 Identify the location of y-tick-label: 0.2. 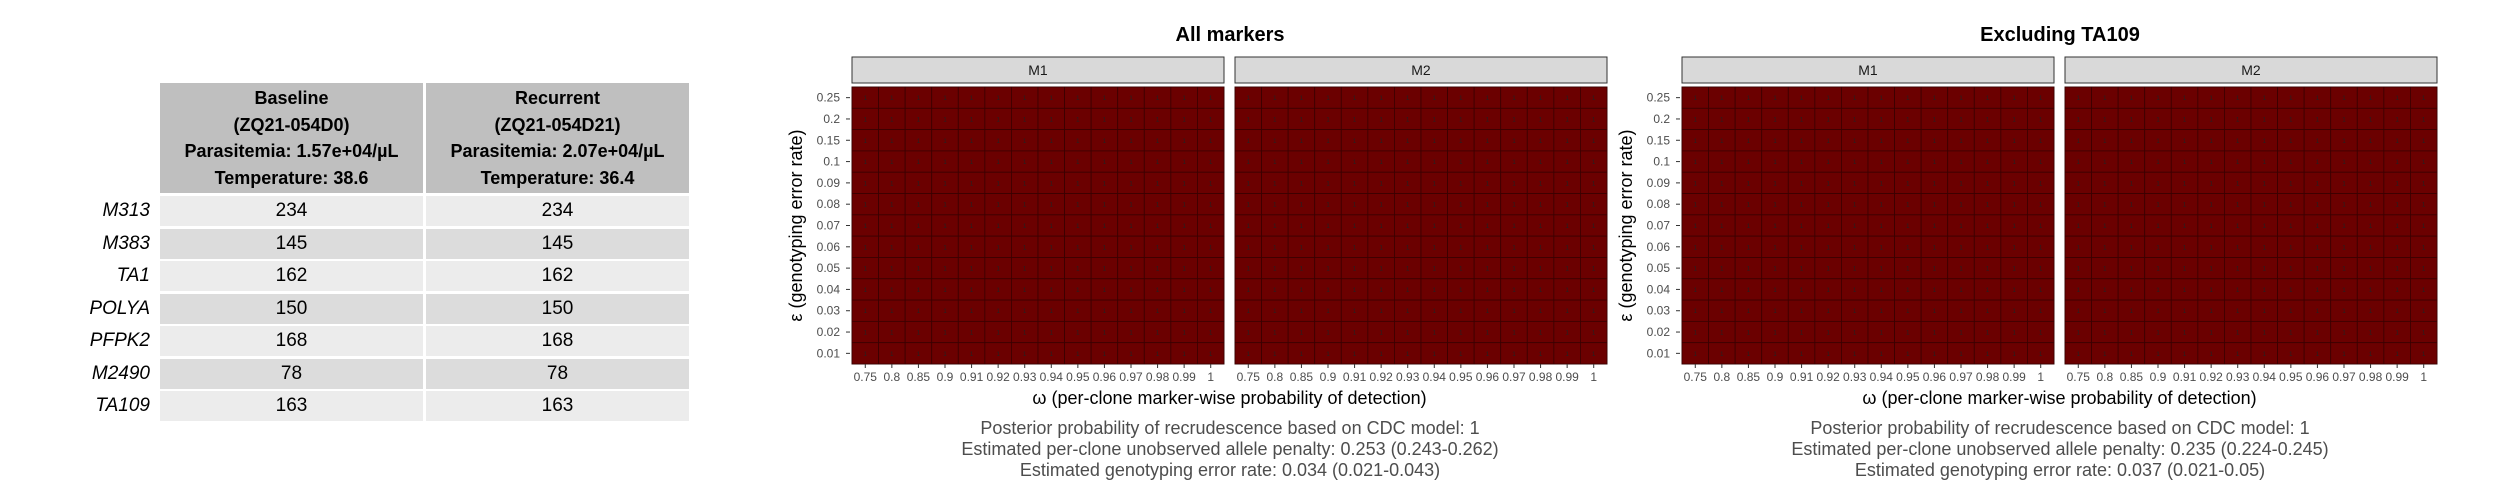
(1661, 119).